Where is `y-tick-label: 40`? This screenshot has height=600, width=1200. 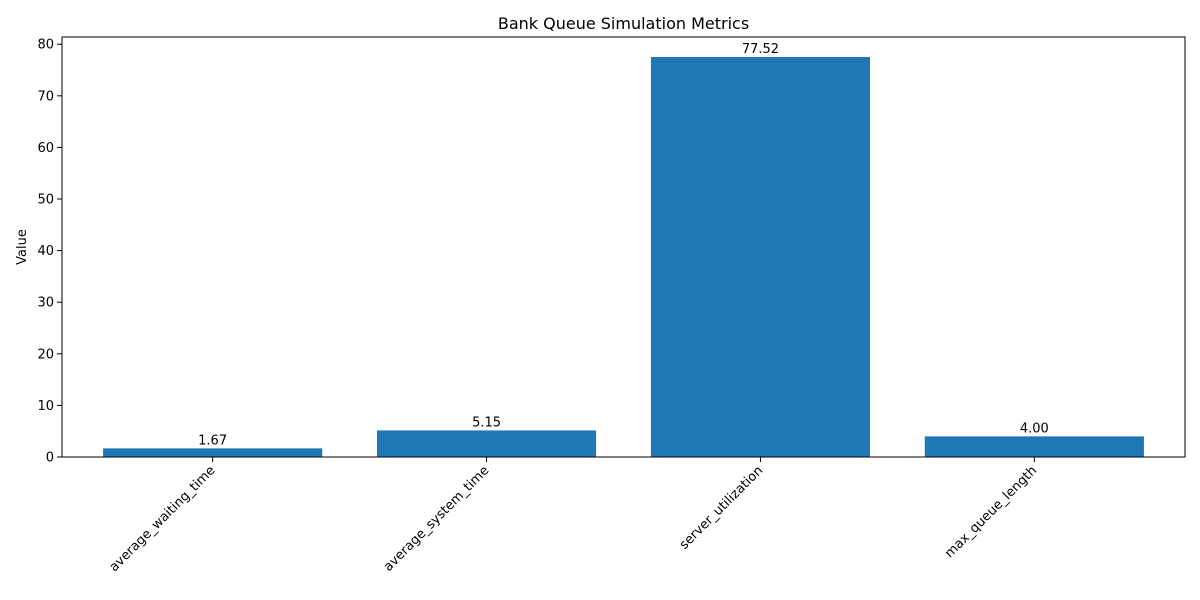
y-tick-label: 40 is located at coordinates (45, 251).